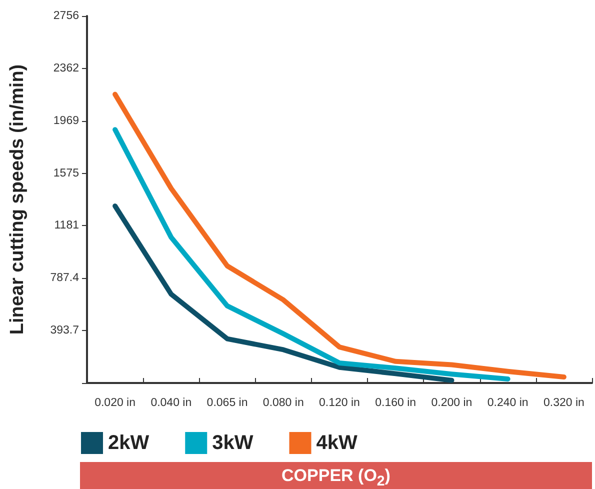 The height and width of the screenshot is (489, 595). What do you see at coordinates (336, 475) in the screenshot?
I see `text: COPPER (O$_{2}$)` at bounding box center [336, 475].